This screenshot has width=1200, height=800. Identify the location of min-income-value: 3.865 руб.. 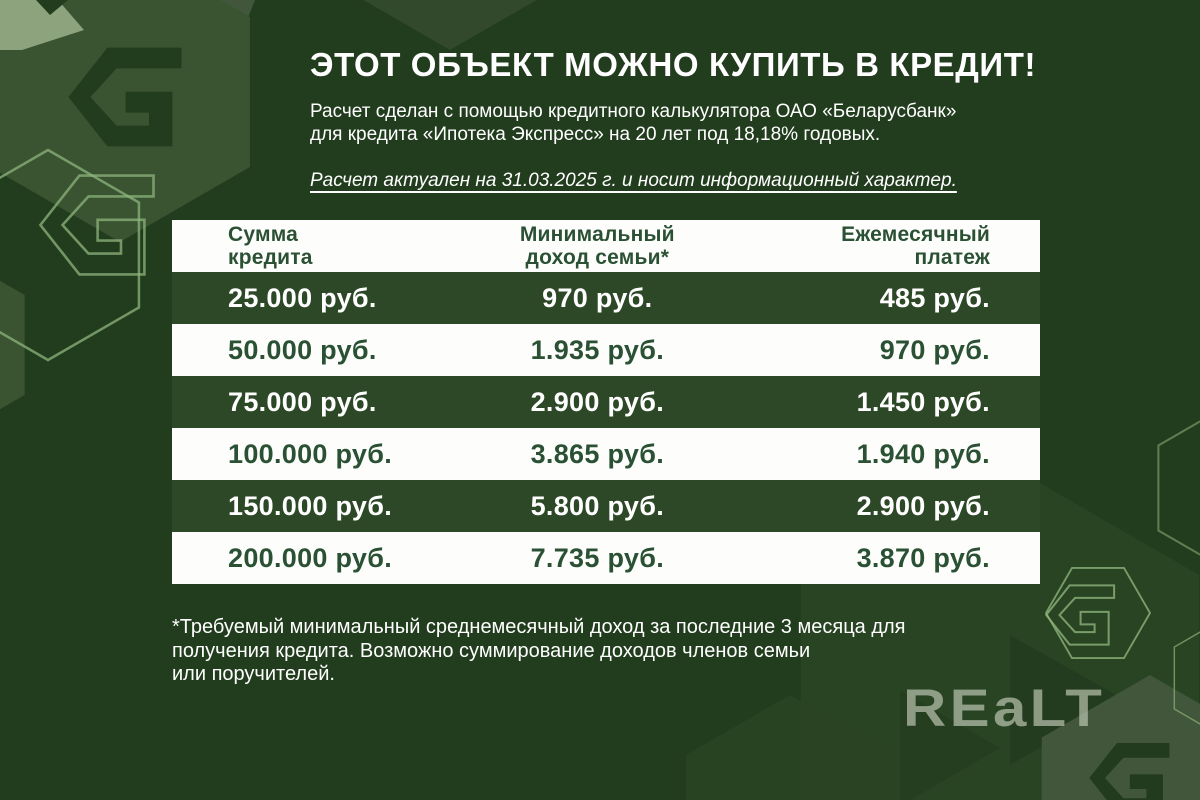
(597, 453).